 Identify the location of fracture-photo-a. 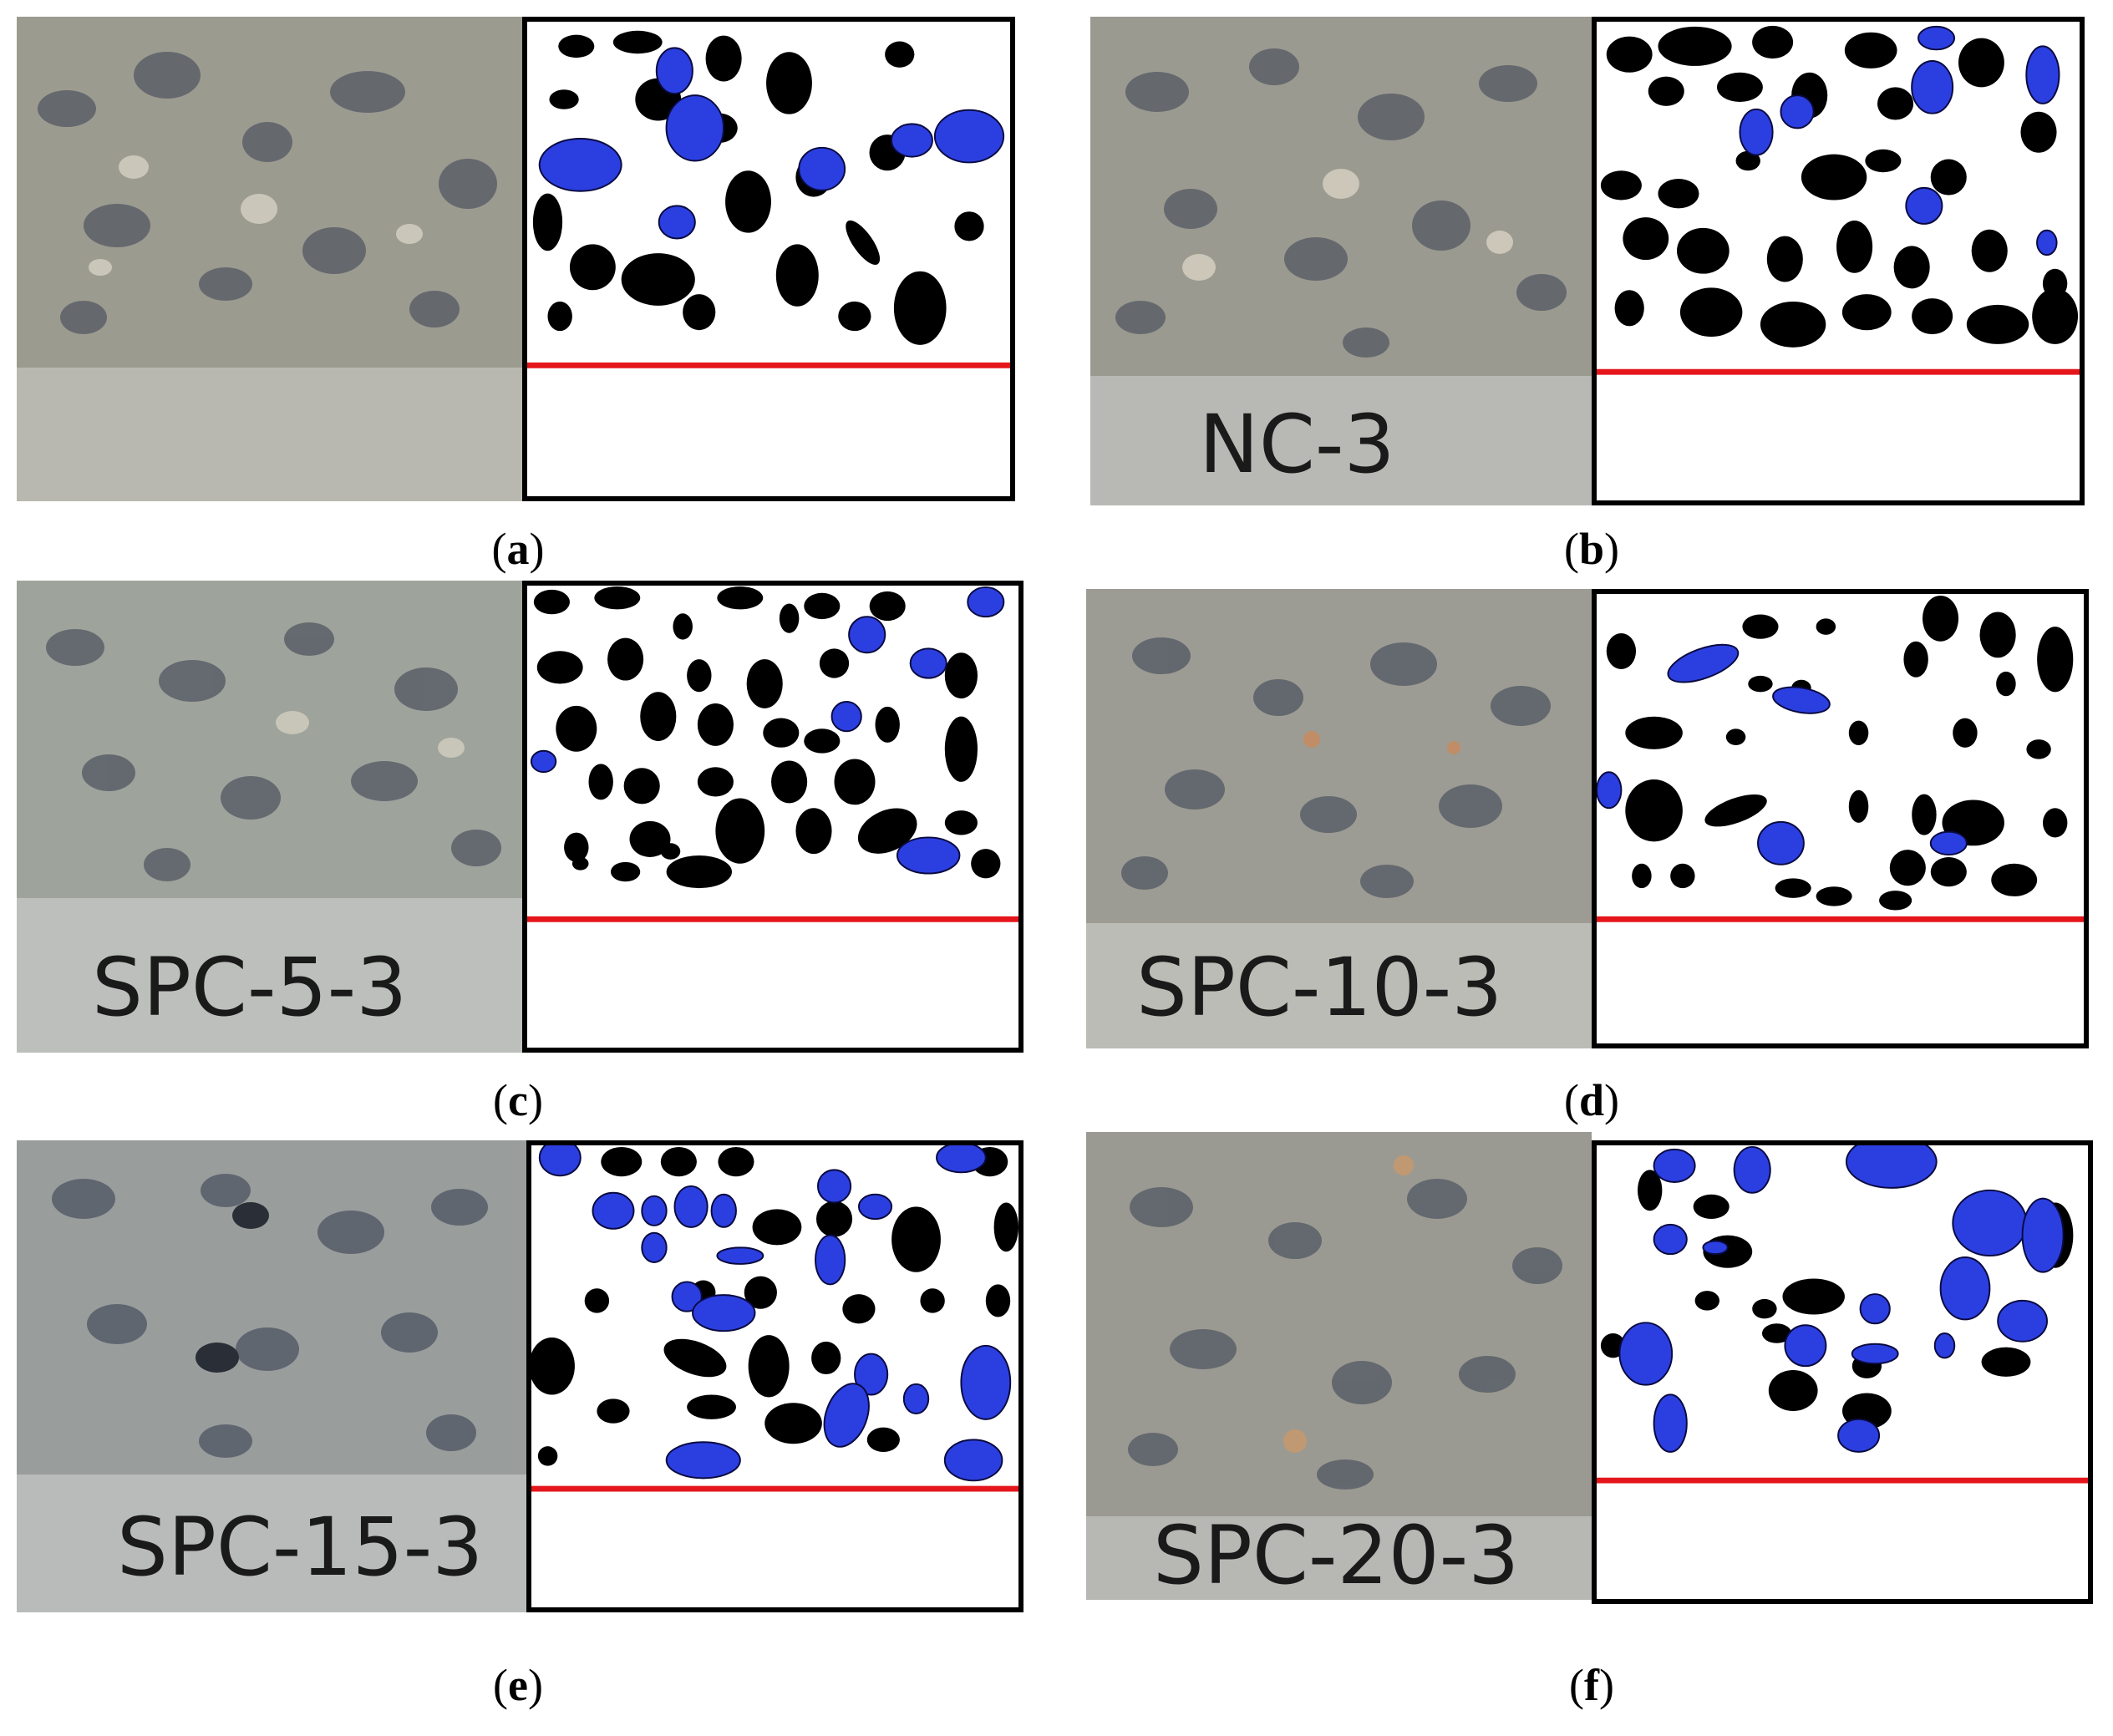
(269, 259).